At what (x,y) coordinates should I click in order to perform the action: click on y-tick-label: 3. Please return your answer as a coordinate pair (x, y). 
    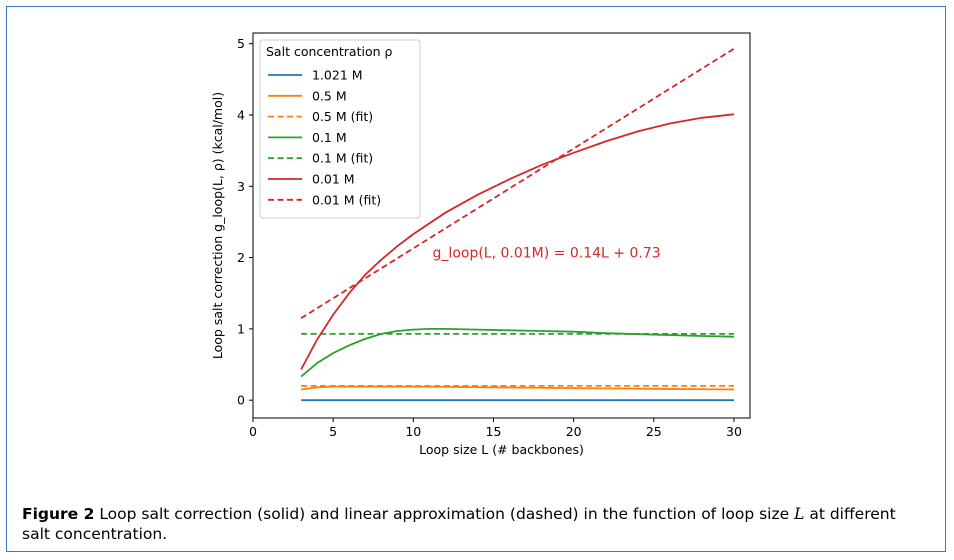
    Looking at the image, I should click on (241, 186).